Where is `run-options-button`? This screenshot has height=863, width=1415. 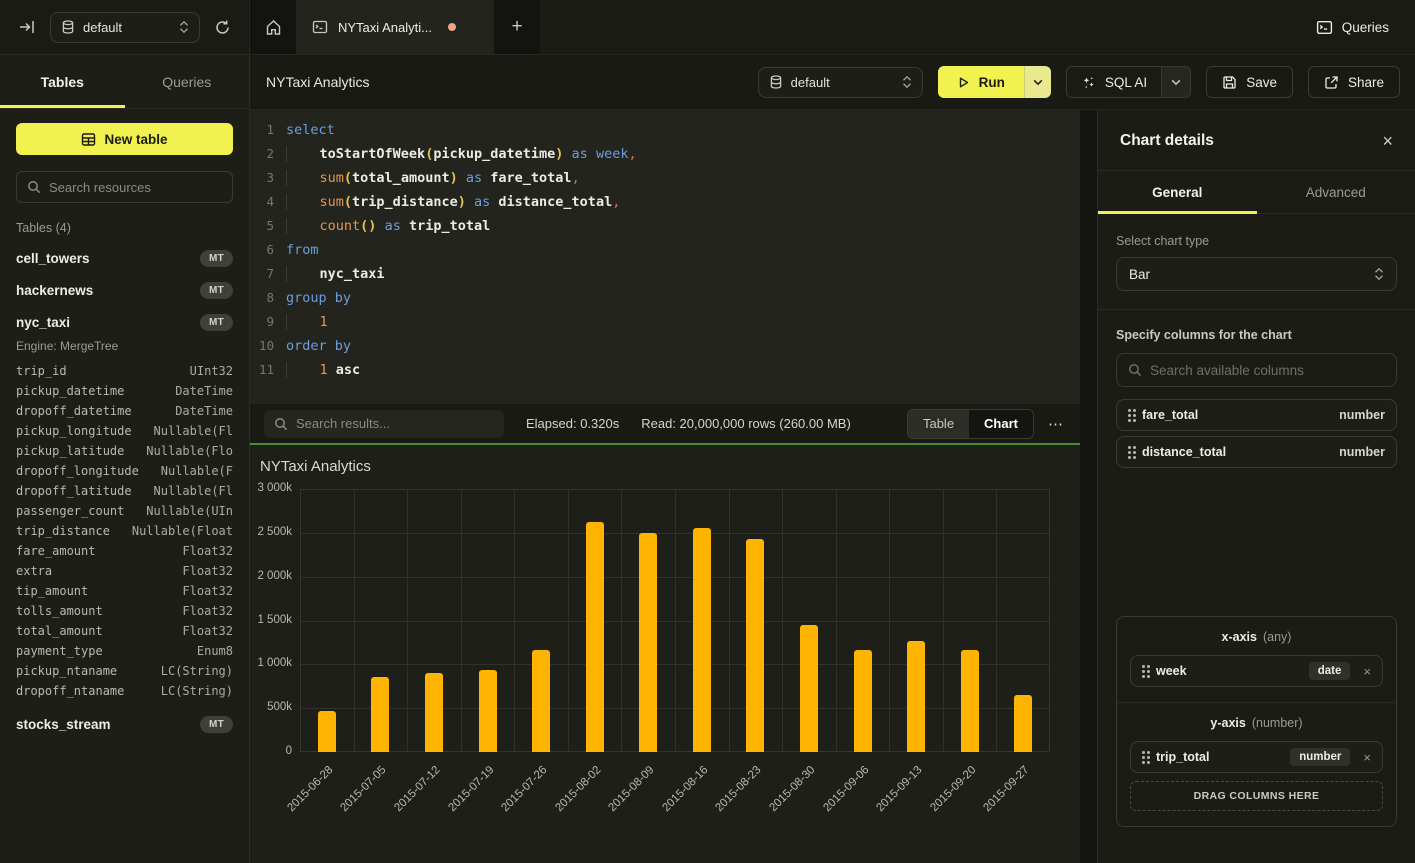 run-options-button is located at coordinates (1037, 82).